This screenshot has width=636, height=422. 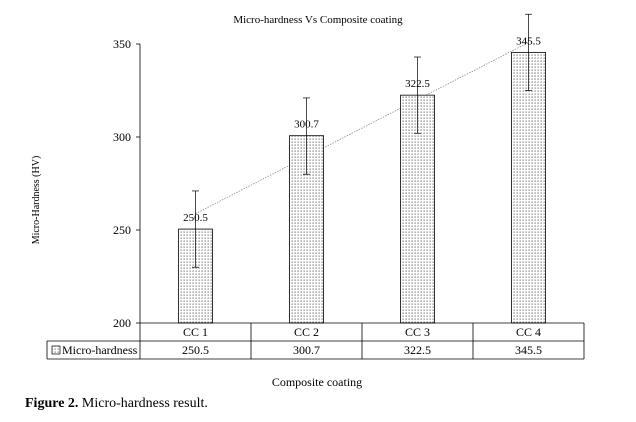 What do you see at coordinates (143, 403) in the screenshot?
I see `figure-caption-text: Micro-hardness result.` at bounding box center [143, 403].